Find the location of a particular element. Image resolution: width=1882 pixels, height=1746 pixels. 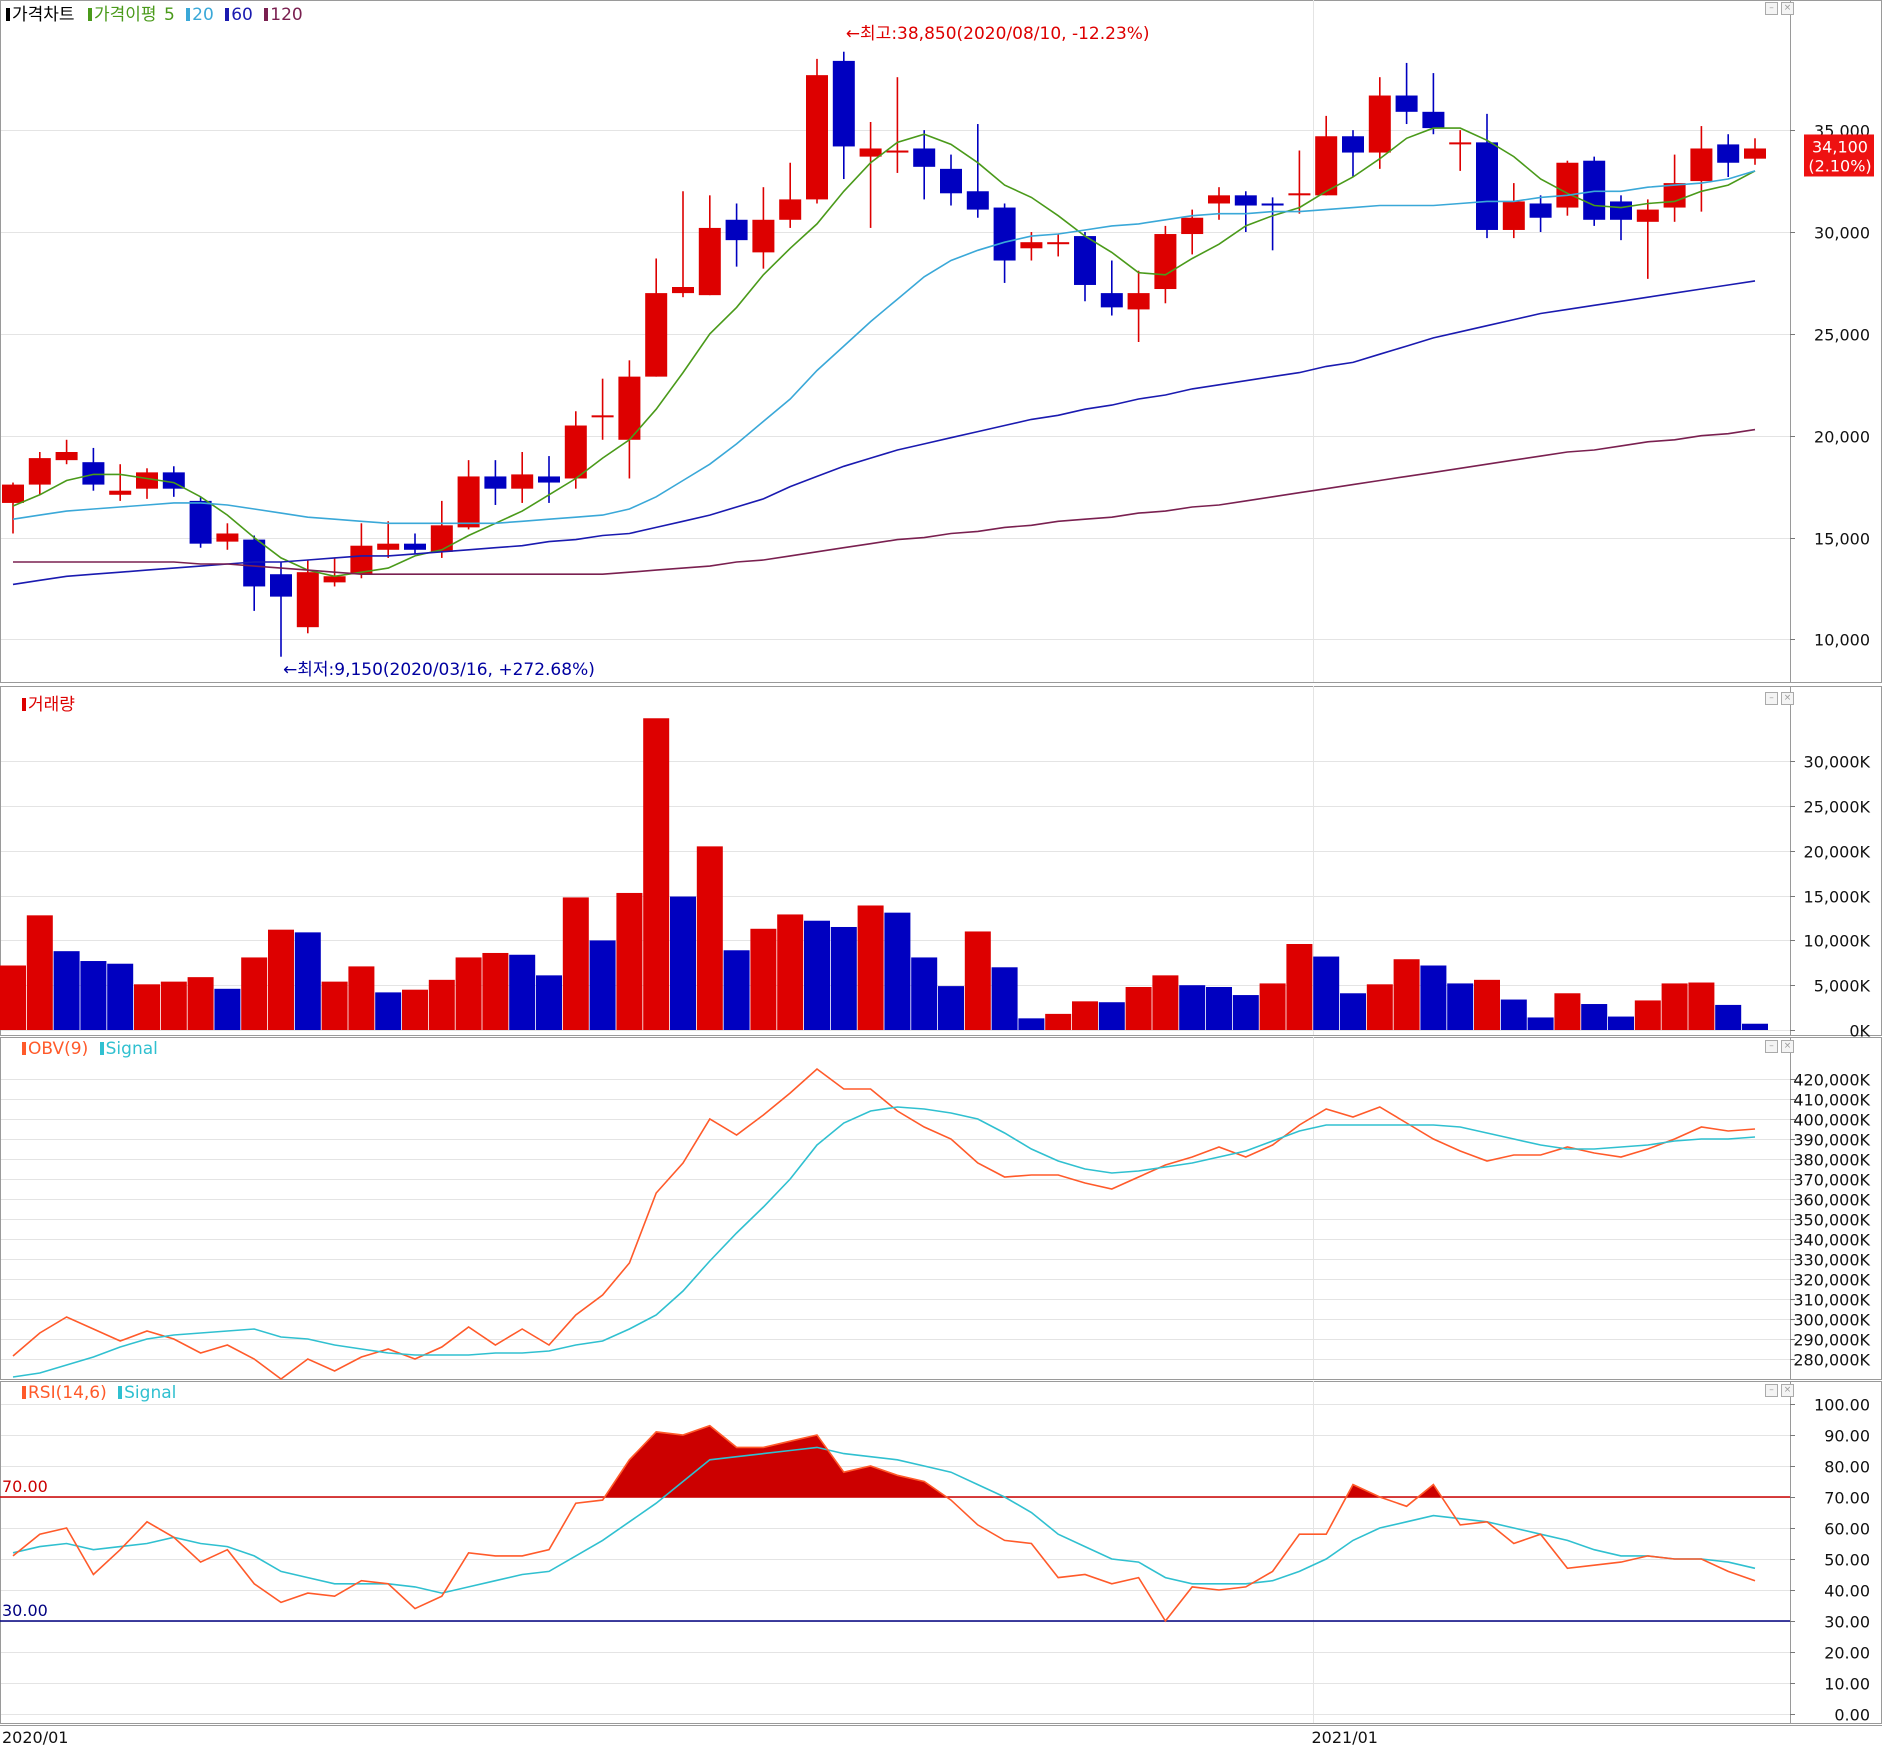

y-tick-label: 400,000K is located at coordinates (1831, 1120).